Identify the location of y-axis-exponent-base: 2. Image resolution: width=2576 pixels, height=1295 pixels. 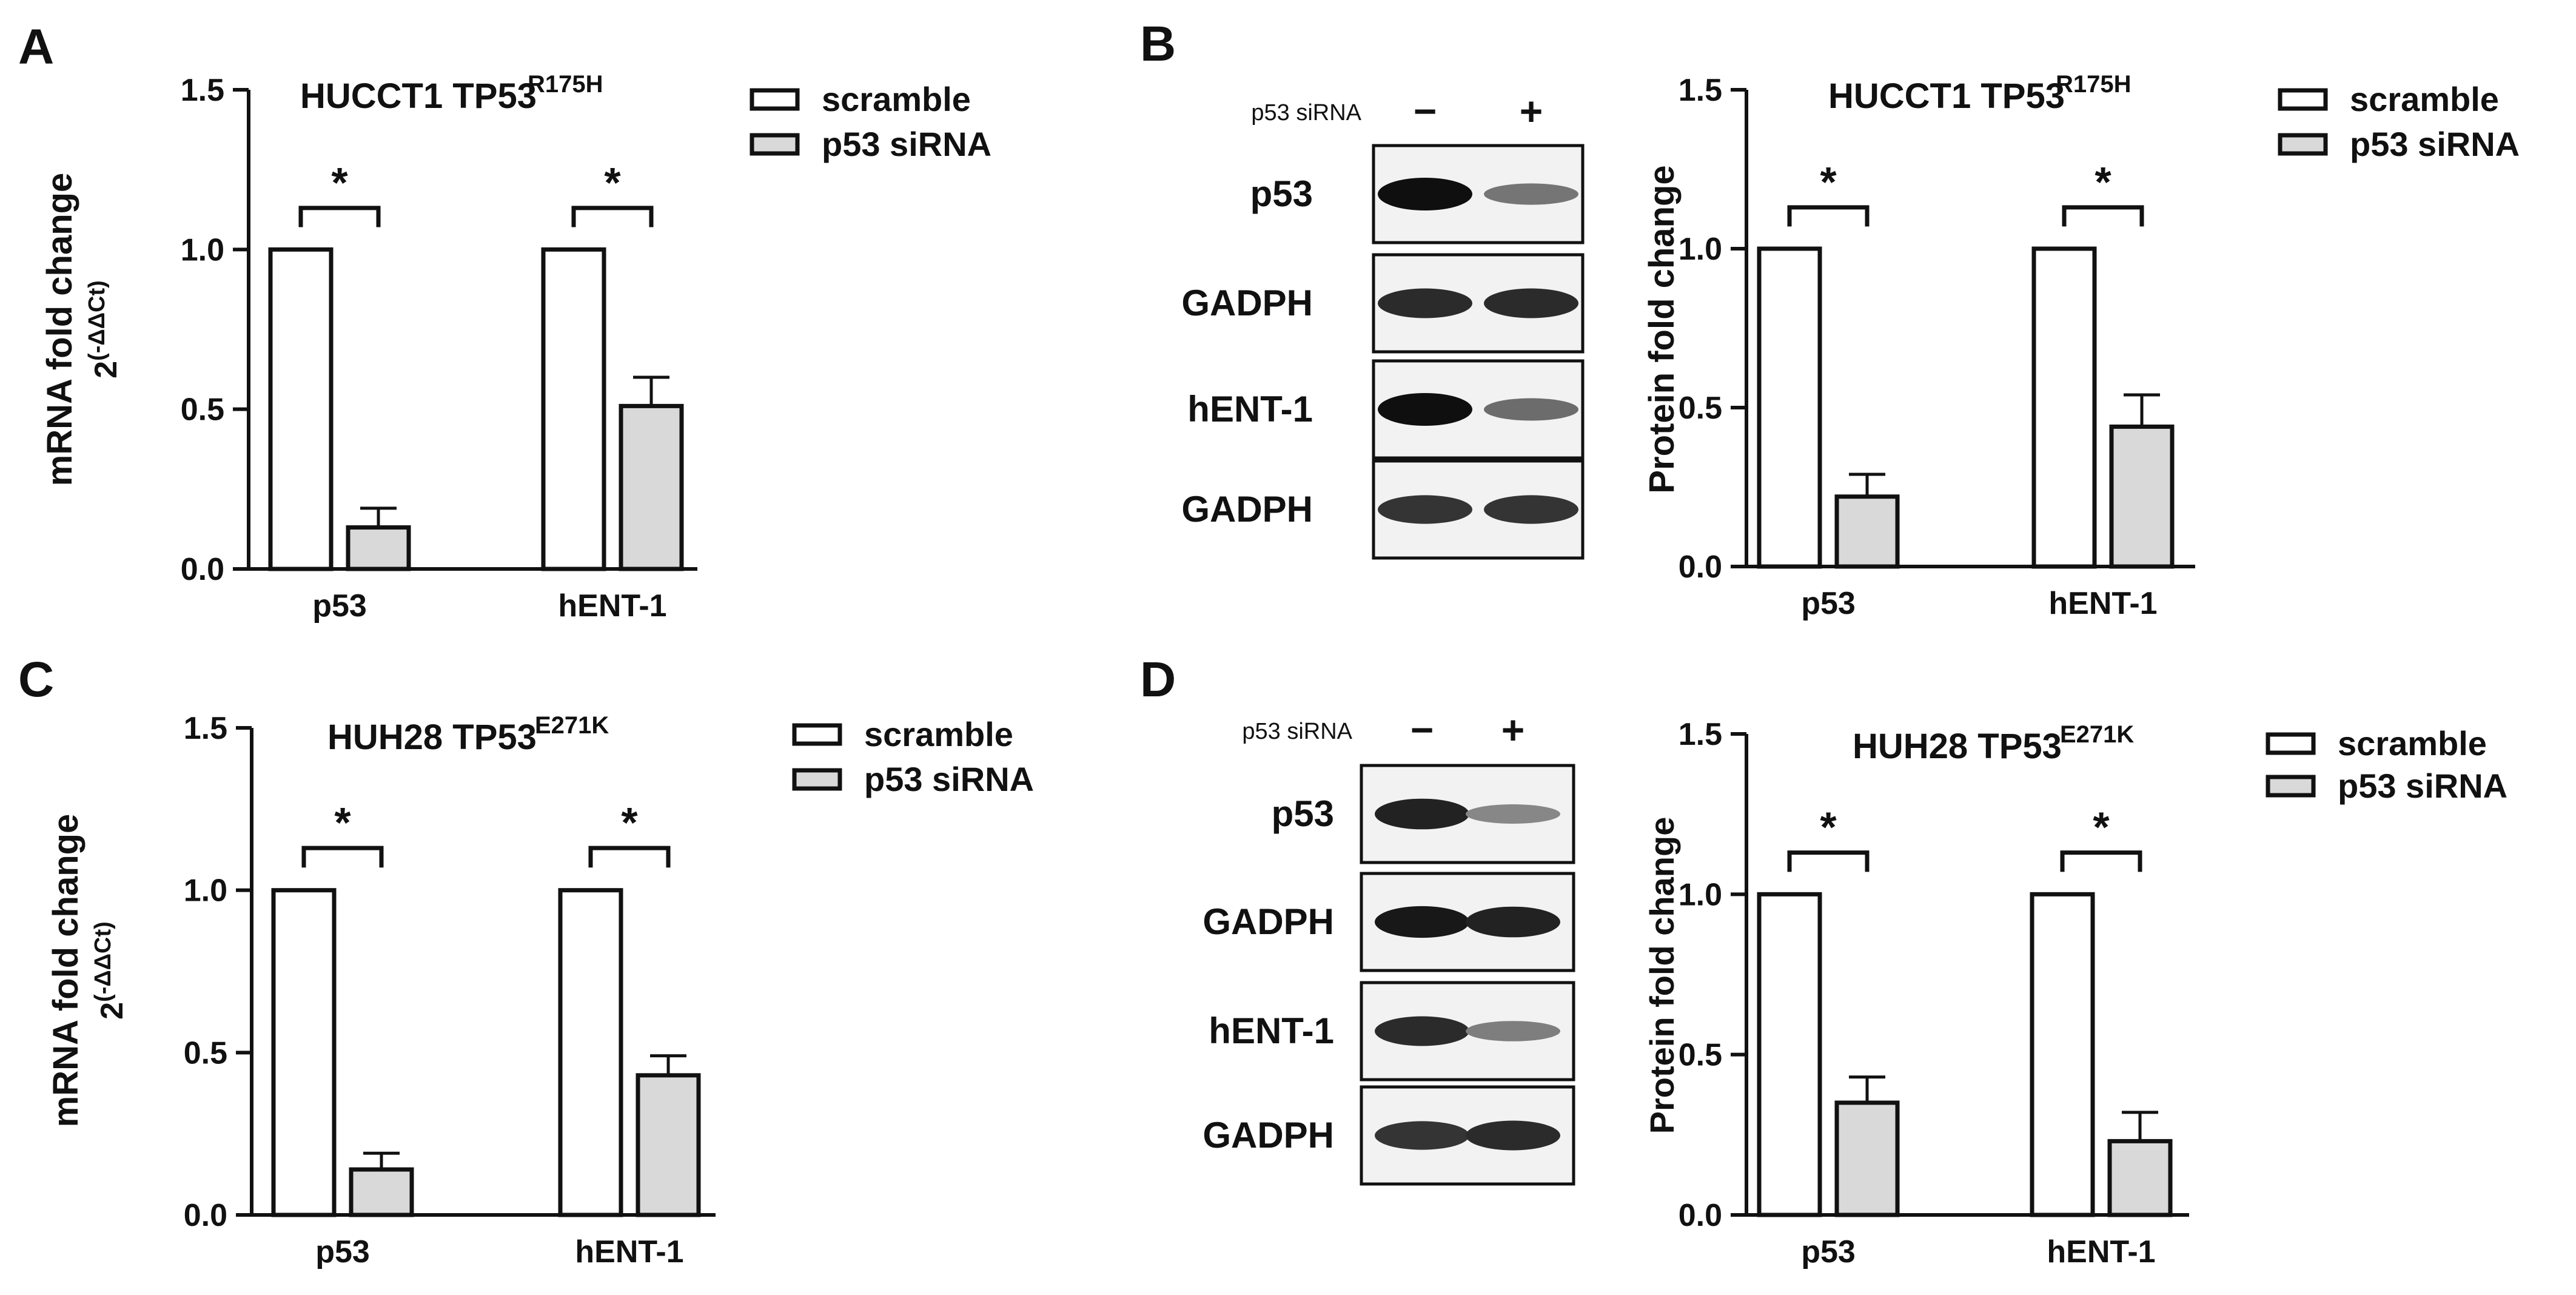
(106, 370).